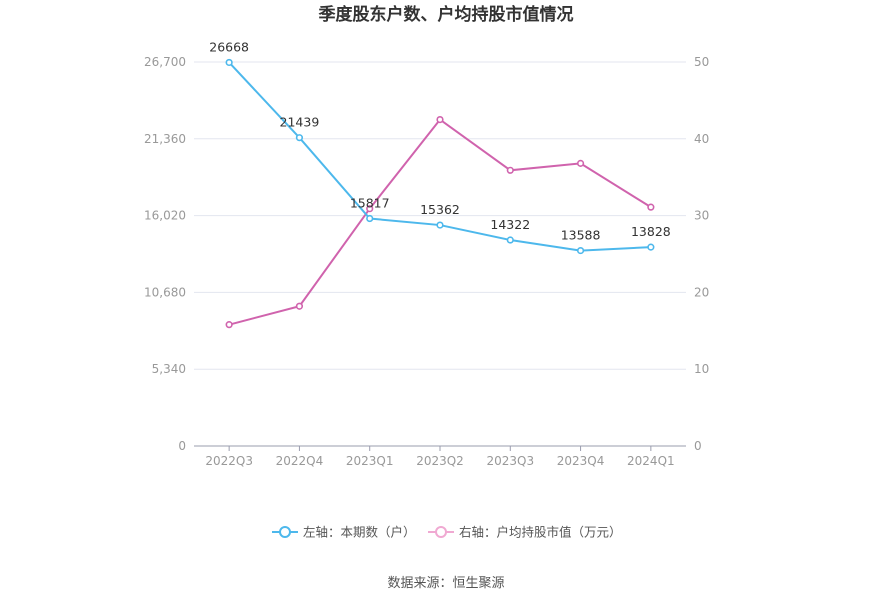 The image size is (893, 603). I want to click on x-tick-label: 2024Q1, so click(651, 461).